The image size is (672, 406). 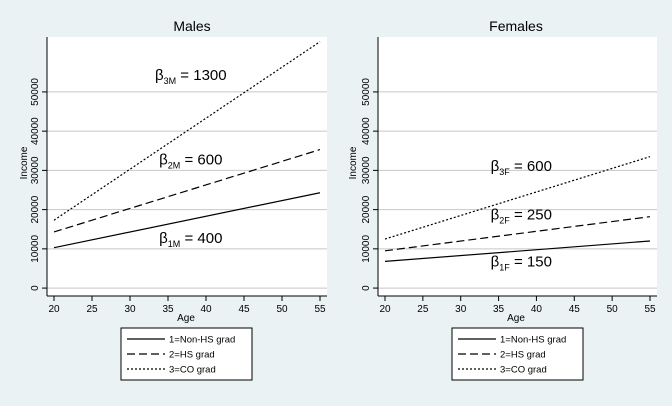 I want to click on beta-annotation: β3F = 600, so click(x=521, y=167).